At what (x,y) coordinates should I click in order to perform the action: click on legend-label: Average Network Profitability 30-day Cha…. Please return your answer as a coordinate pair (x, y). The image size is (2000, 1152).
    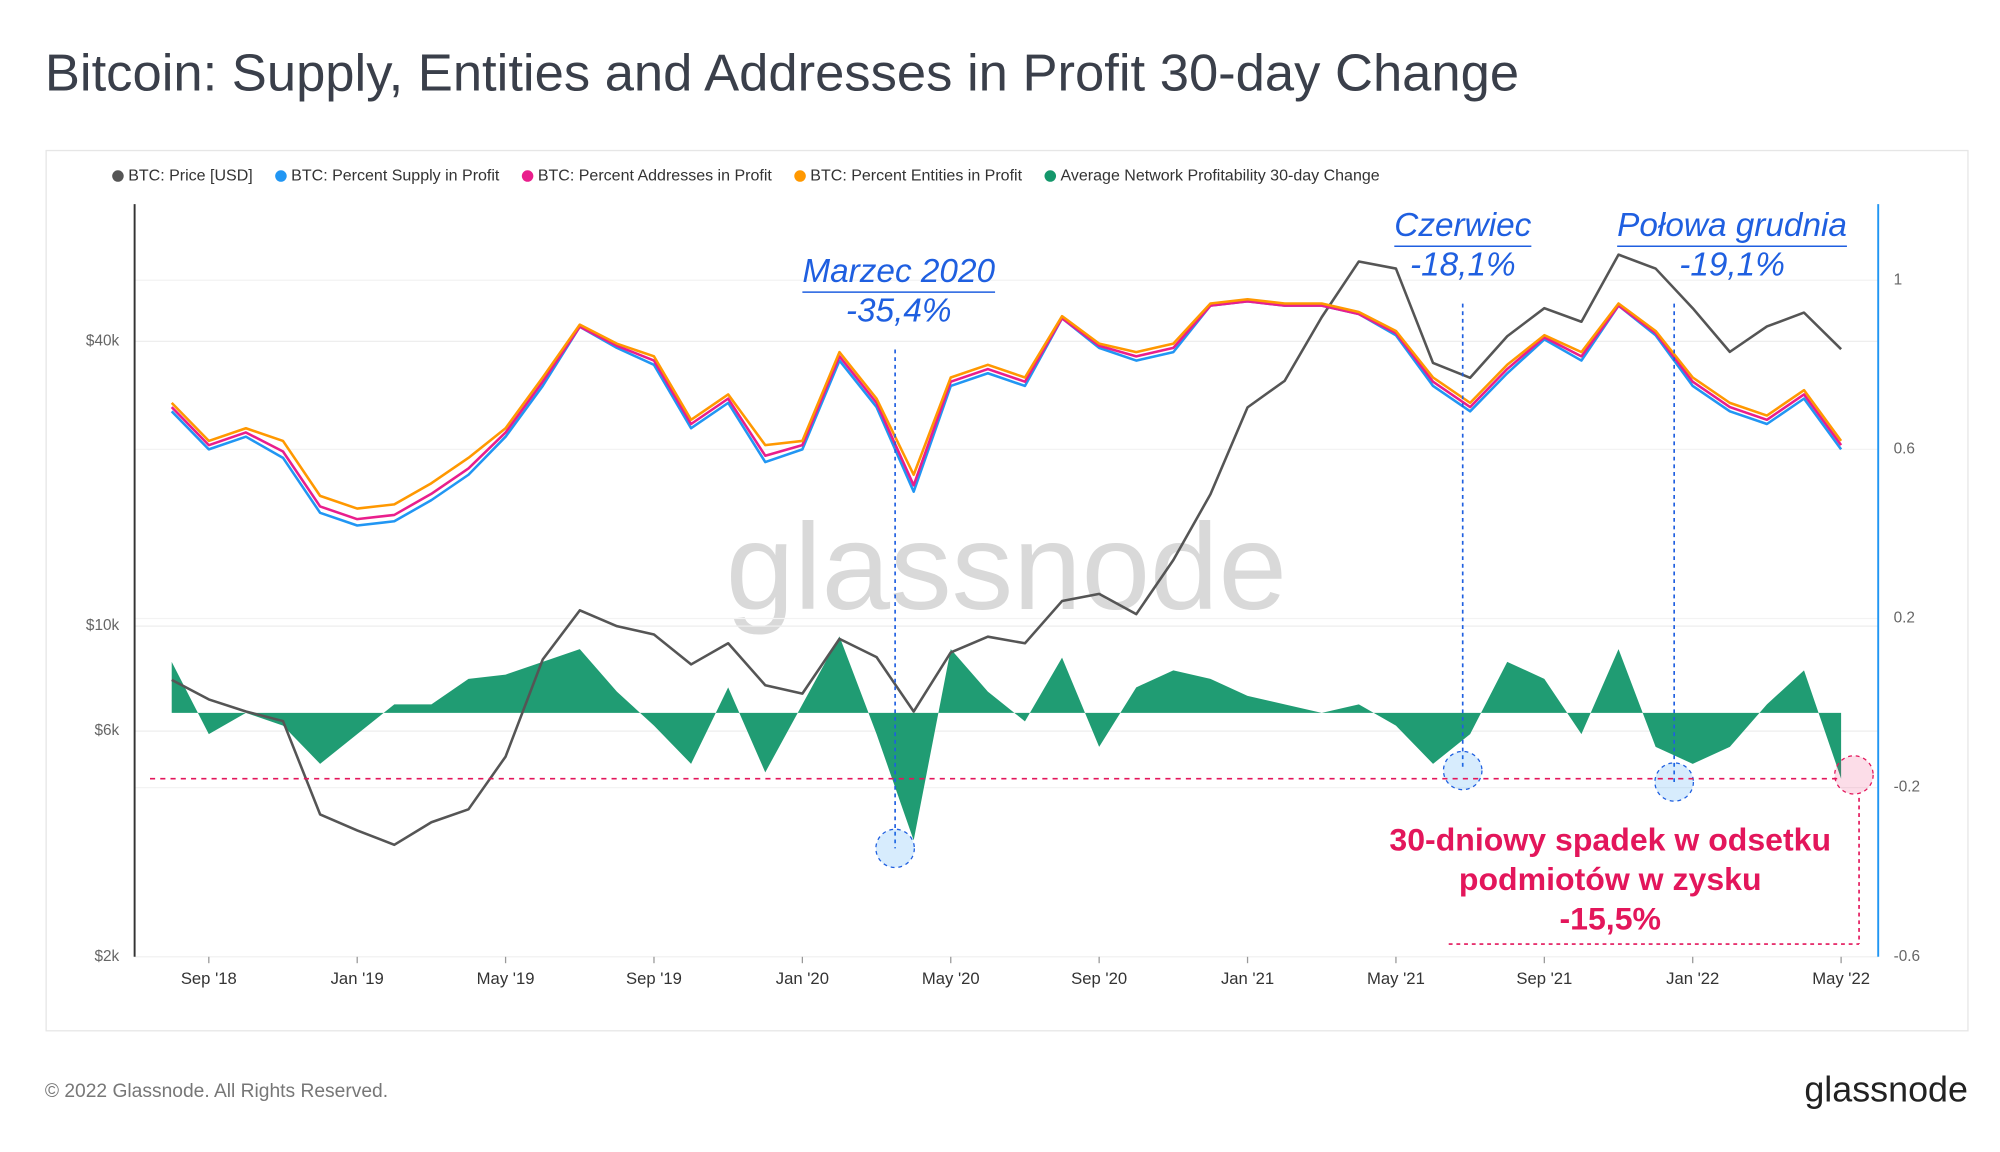
    Looking at the image, I should click on (1220, 175).